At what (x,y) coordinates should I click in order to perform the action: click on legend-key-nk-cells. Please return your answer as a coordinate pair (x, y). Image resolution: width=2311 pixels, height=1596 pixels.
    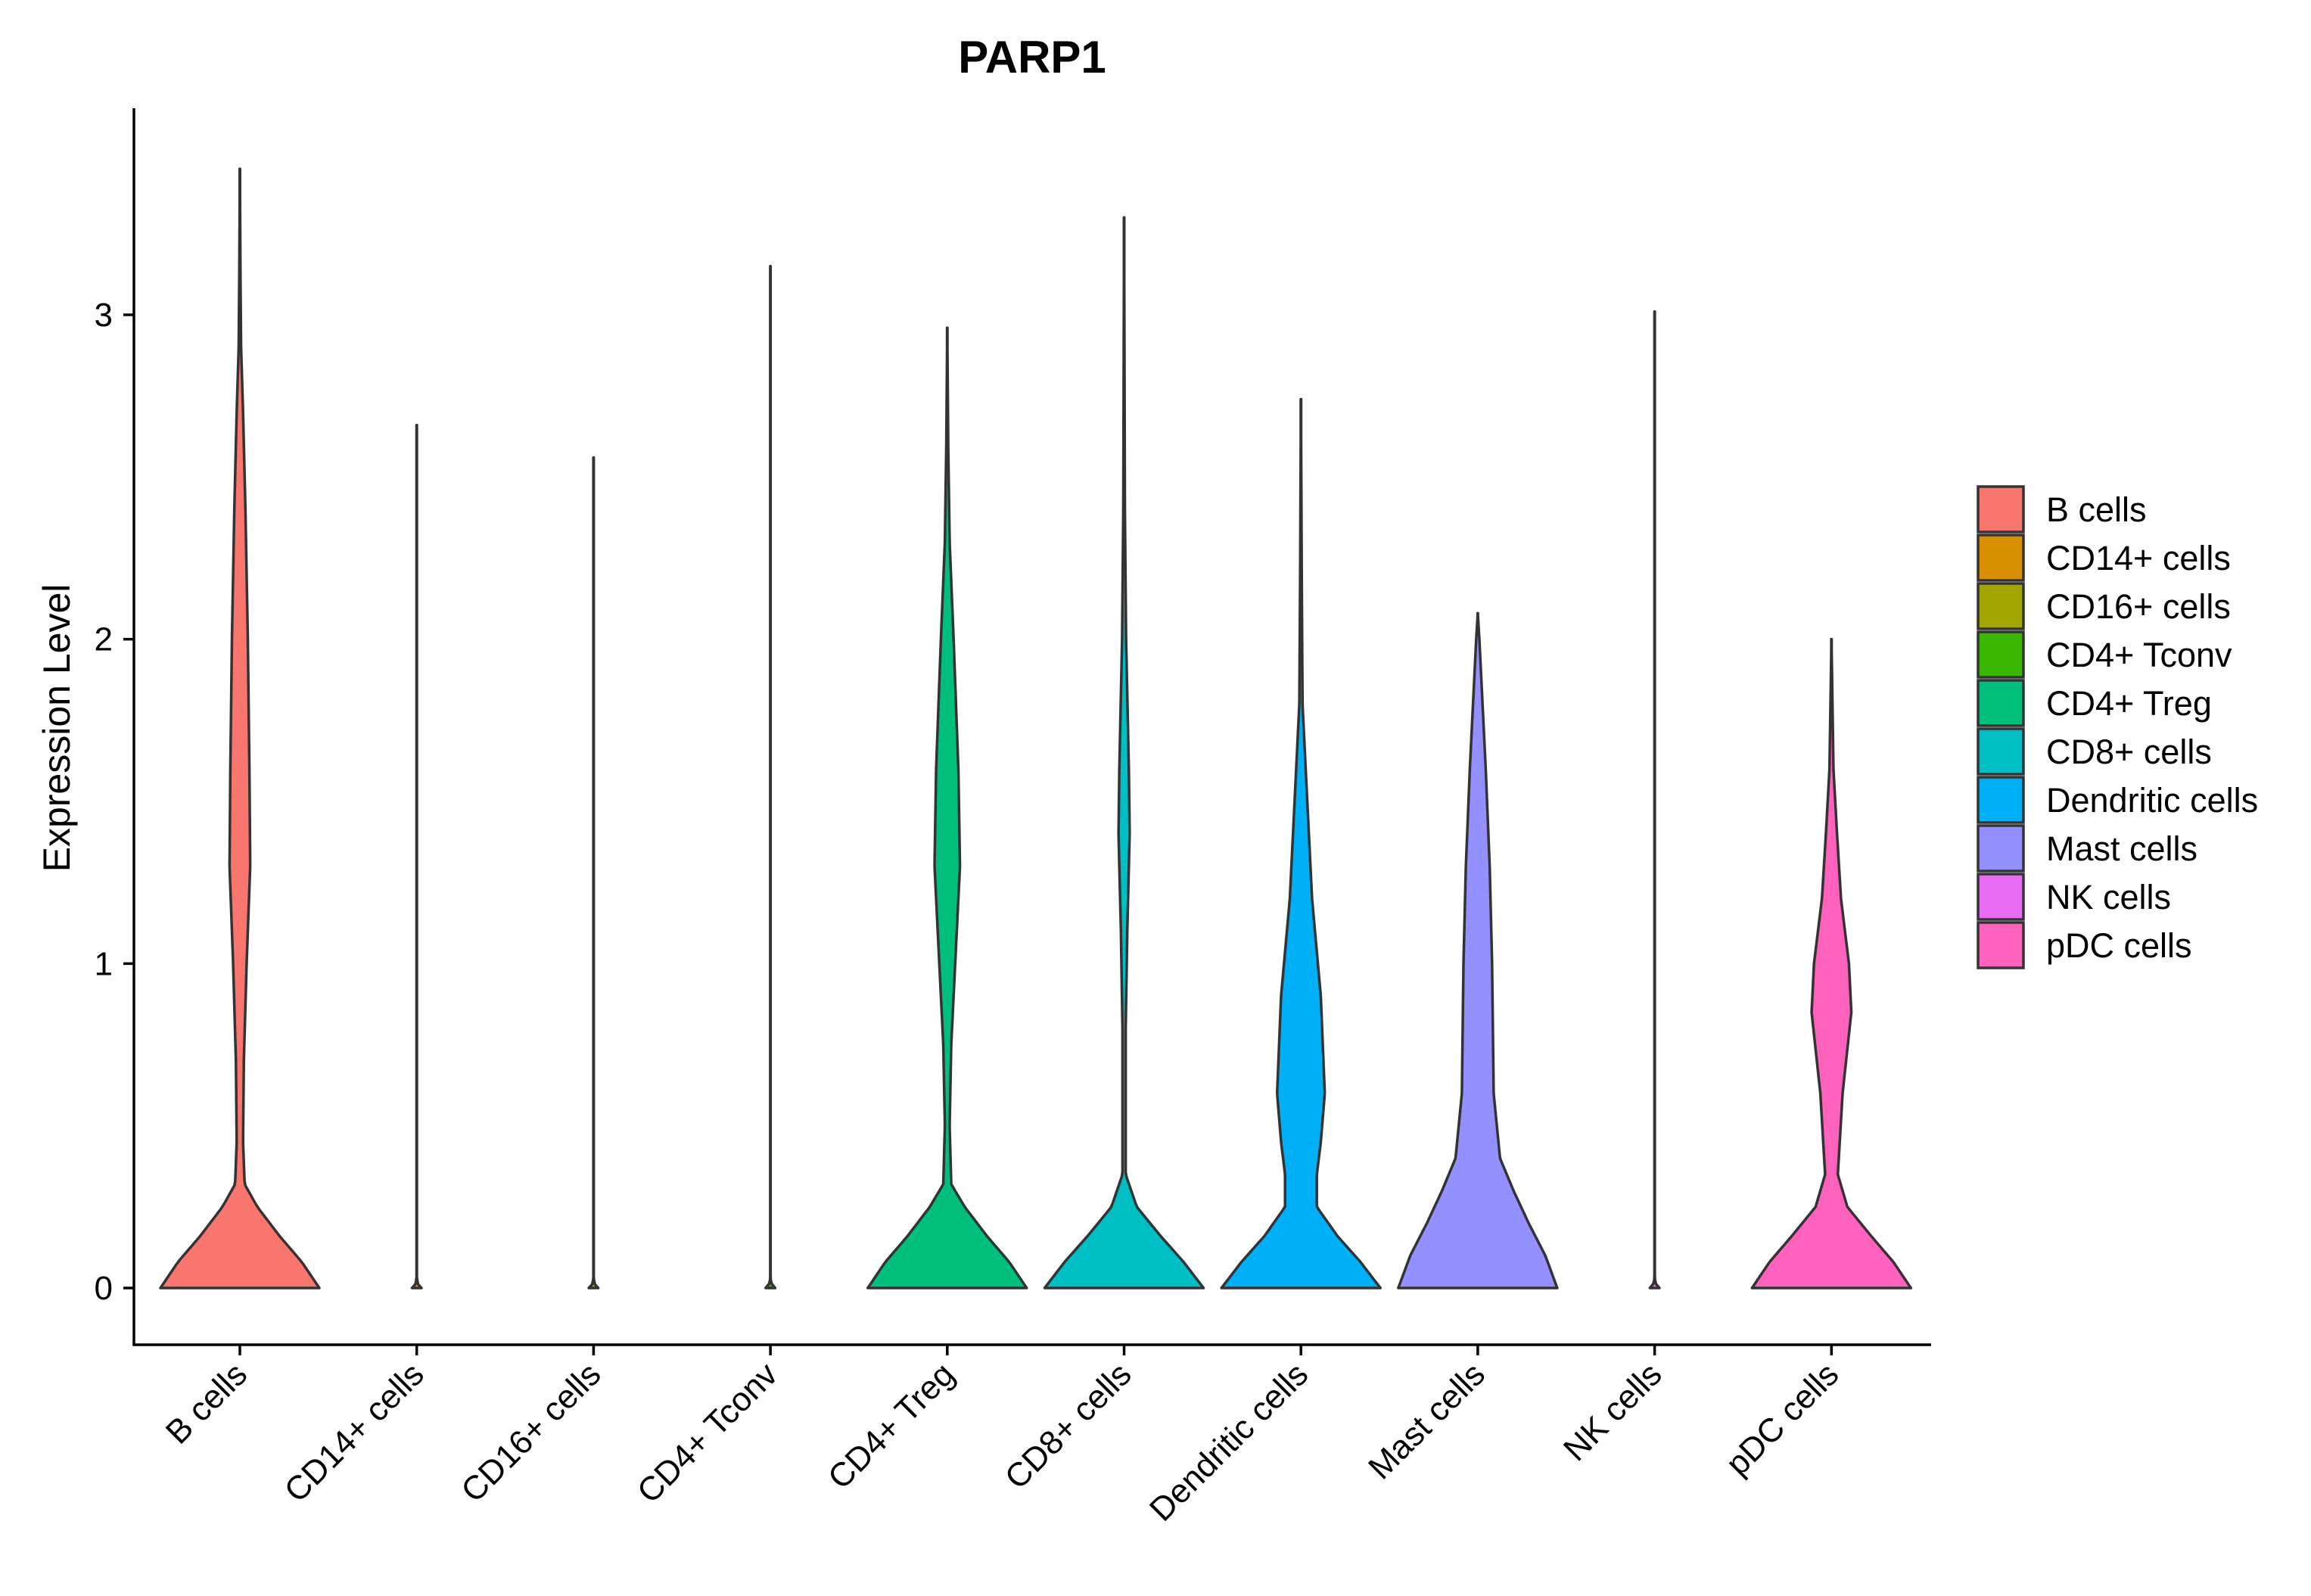
    Looking at the image, I should click on (2001, 897).